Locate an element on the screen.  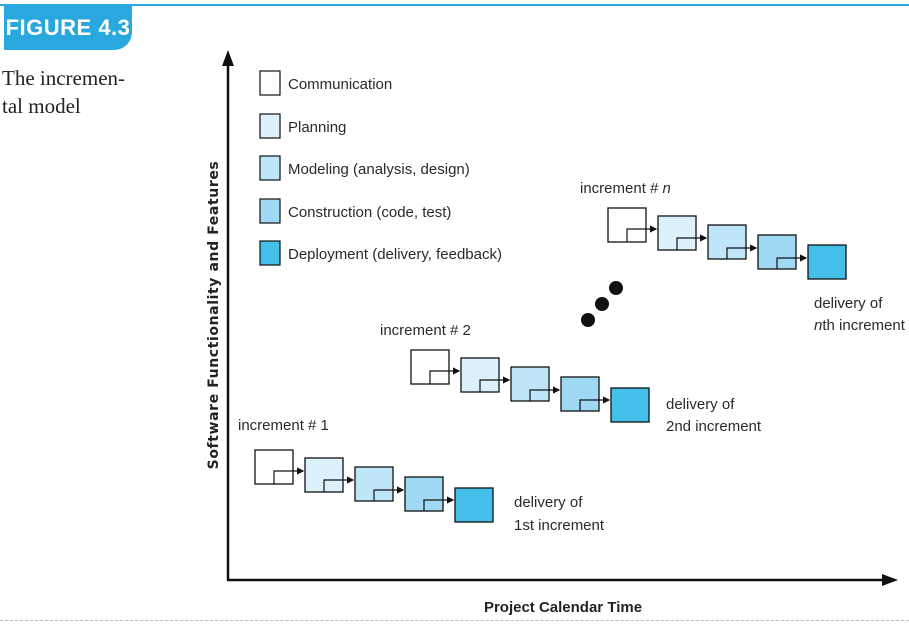
legend-label-construction: Construction (code, test) is located at coordinates (369, 212).